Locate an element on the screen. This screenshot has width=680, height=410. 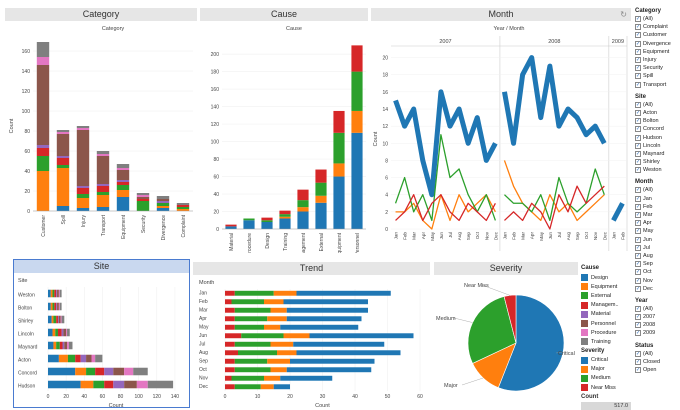
cause-legend-item: Material is located at coordinates (606, 314).